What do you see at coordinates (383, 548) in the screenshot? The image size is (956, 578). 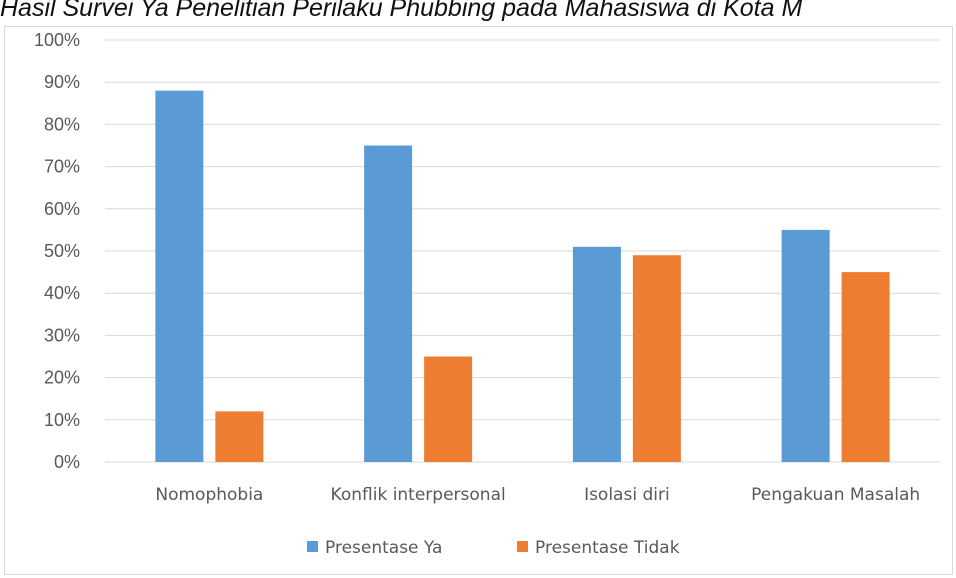 I see `legend-label-0: Presentase Ya` at bounding box center [383, 548].